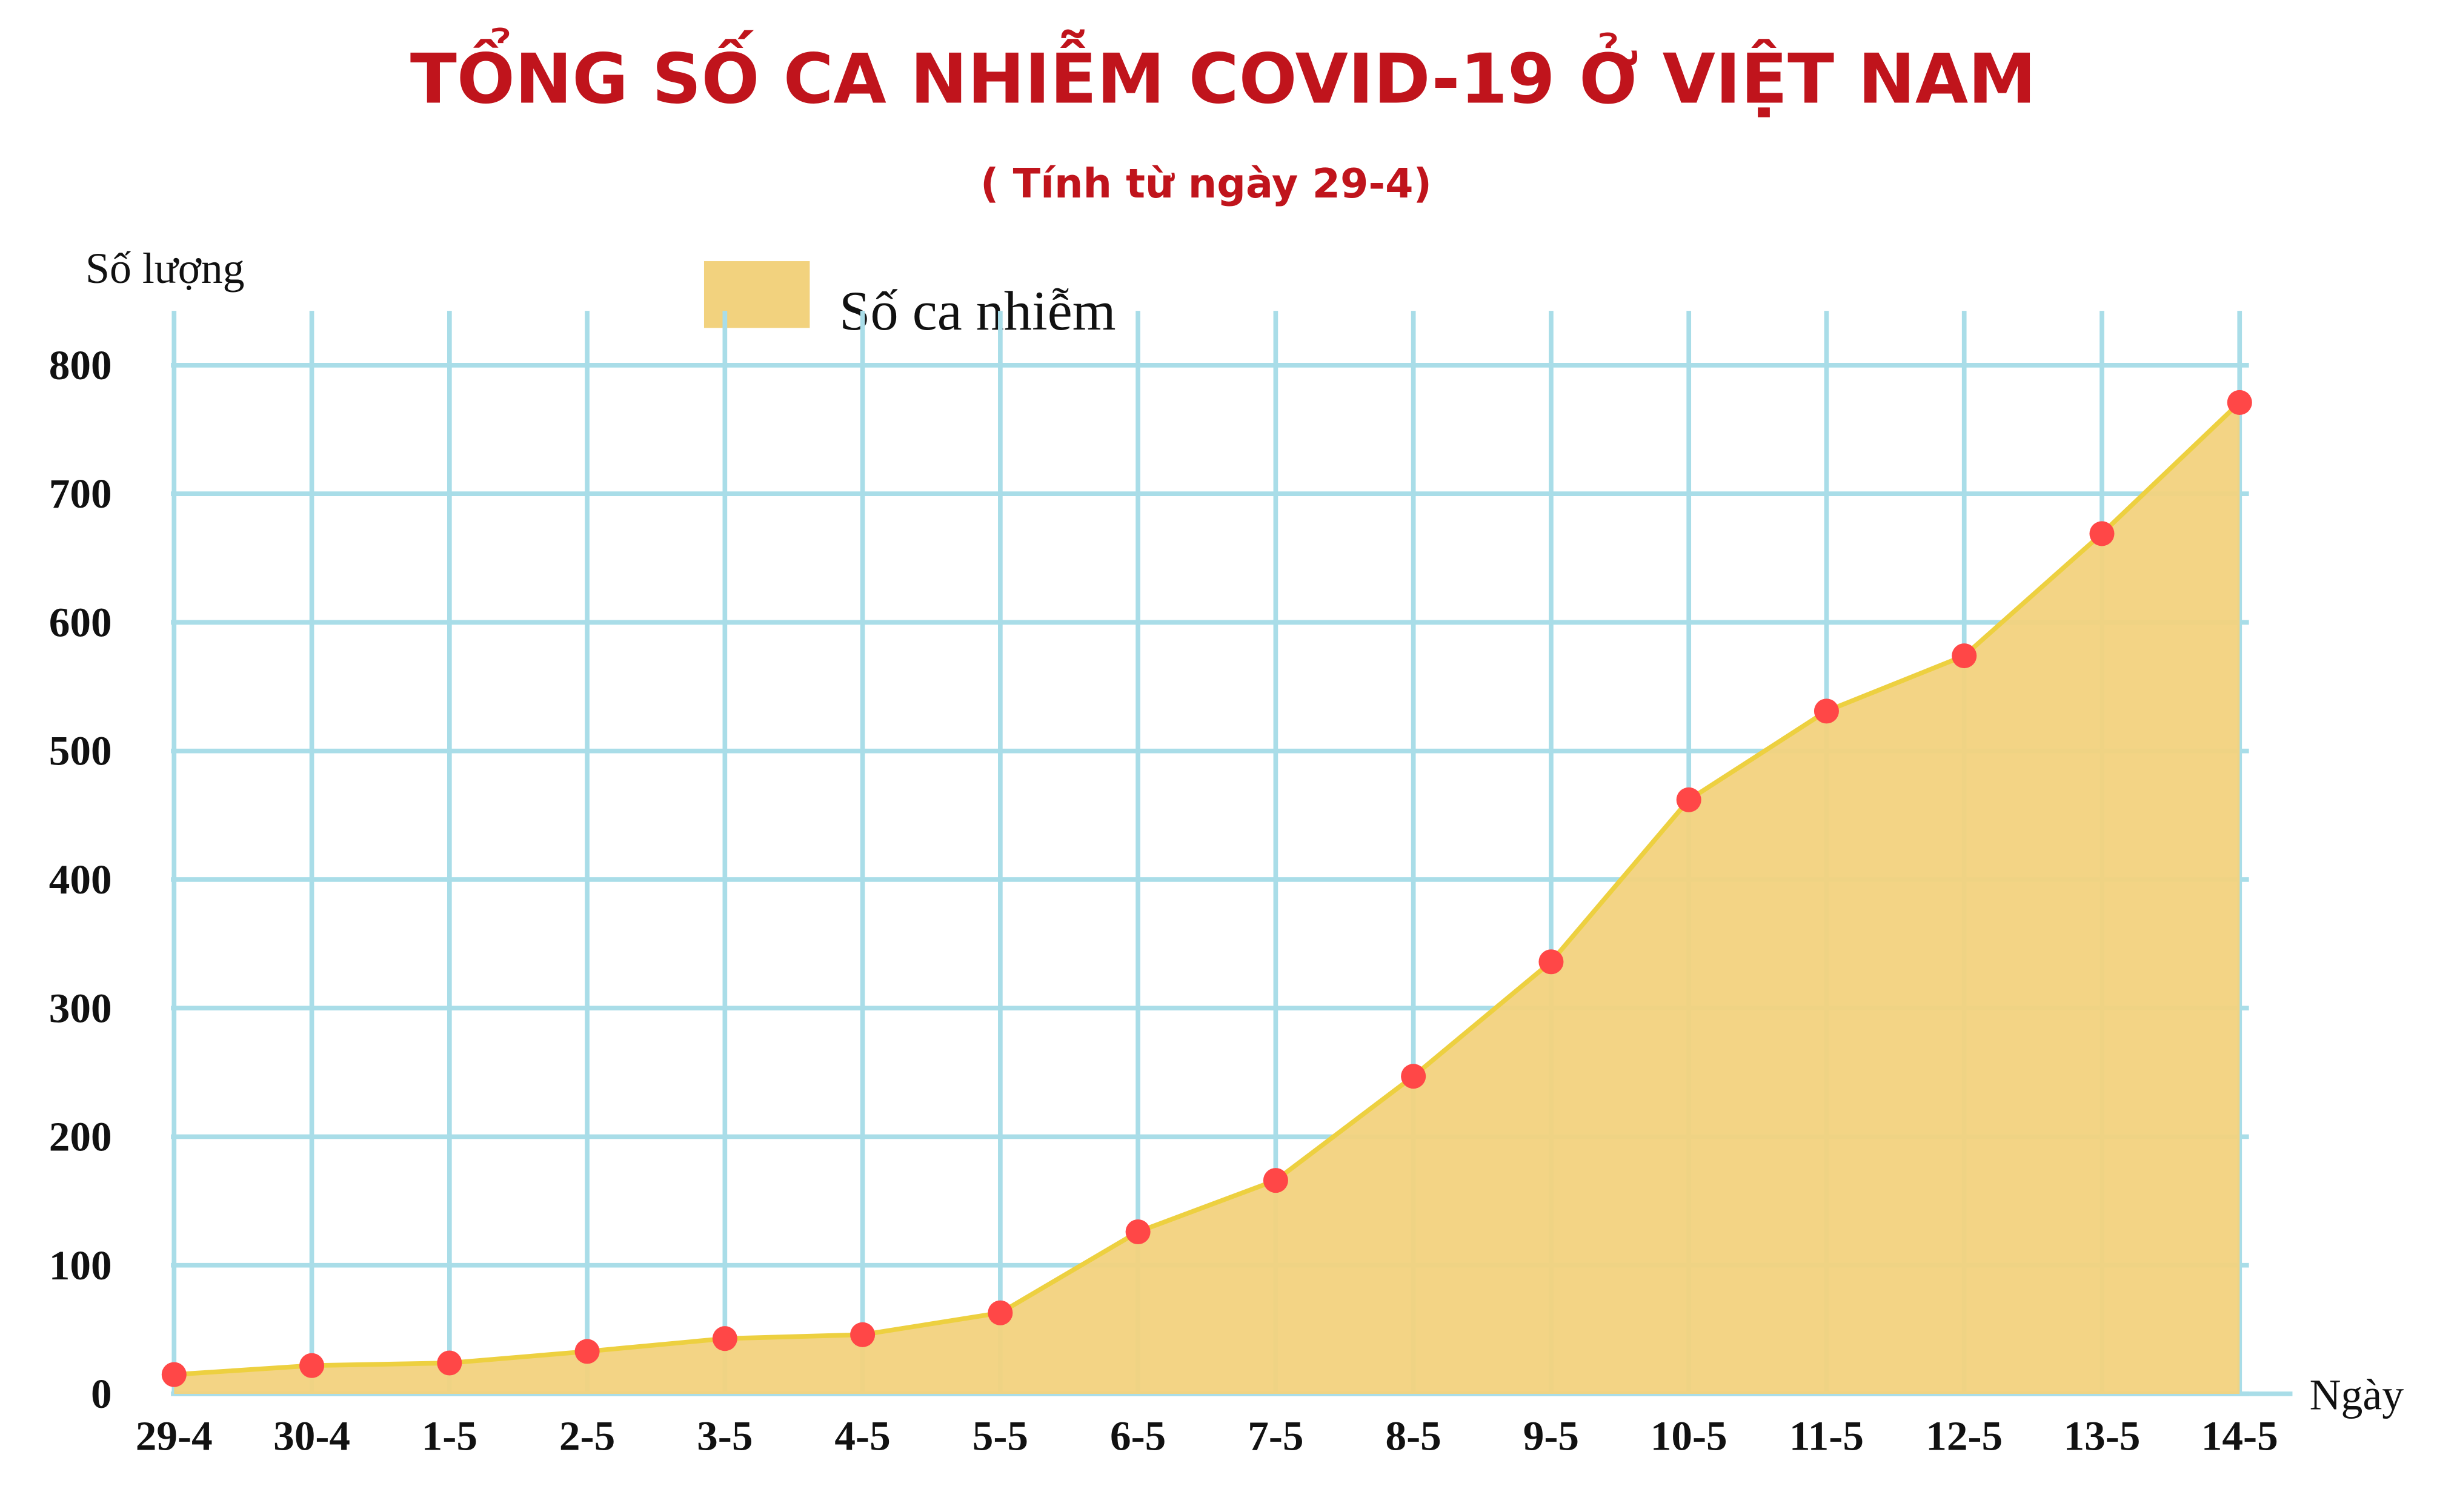 The image size is (2437, 1512). What do you see at coordinates (1689, 1435) in the screenshot?
I see `x-tick-label: 10-5` at bounding box center [1689, 1435].